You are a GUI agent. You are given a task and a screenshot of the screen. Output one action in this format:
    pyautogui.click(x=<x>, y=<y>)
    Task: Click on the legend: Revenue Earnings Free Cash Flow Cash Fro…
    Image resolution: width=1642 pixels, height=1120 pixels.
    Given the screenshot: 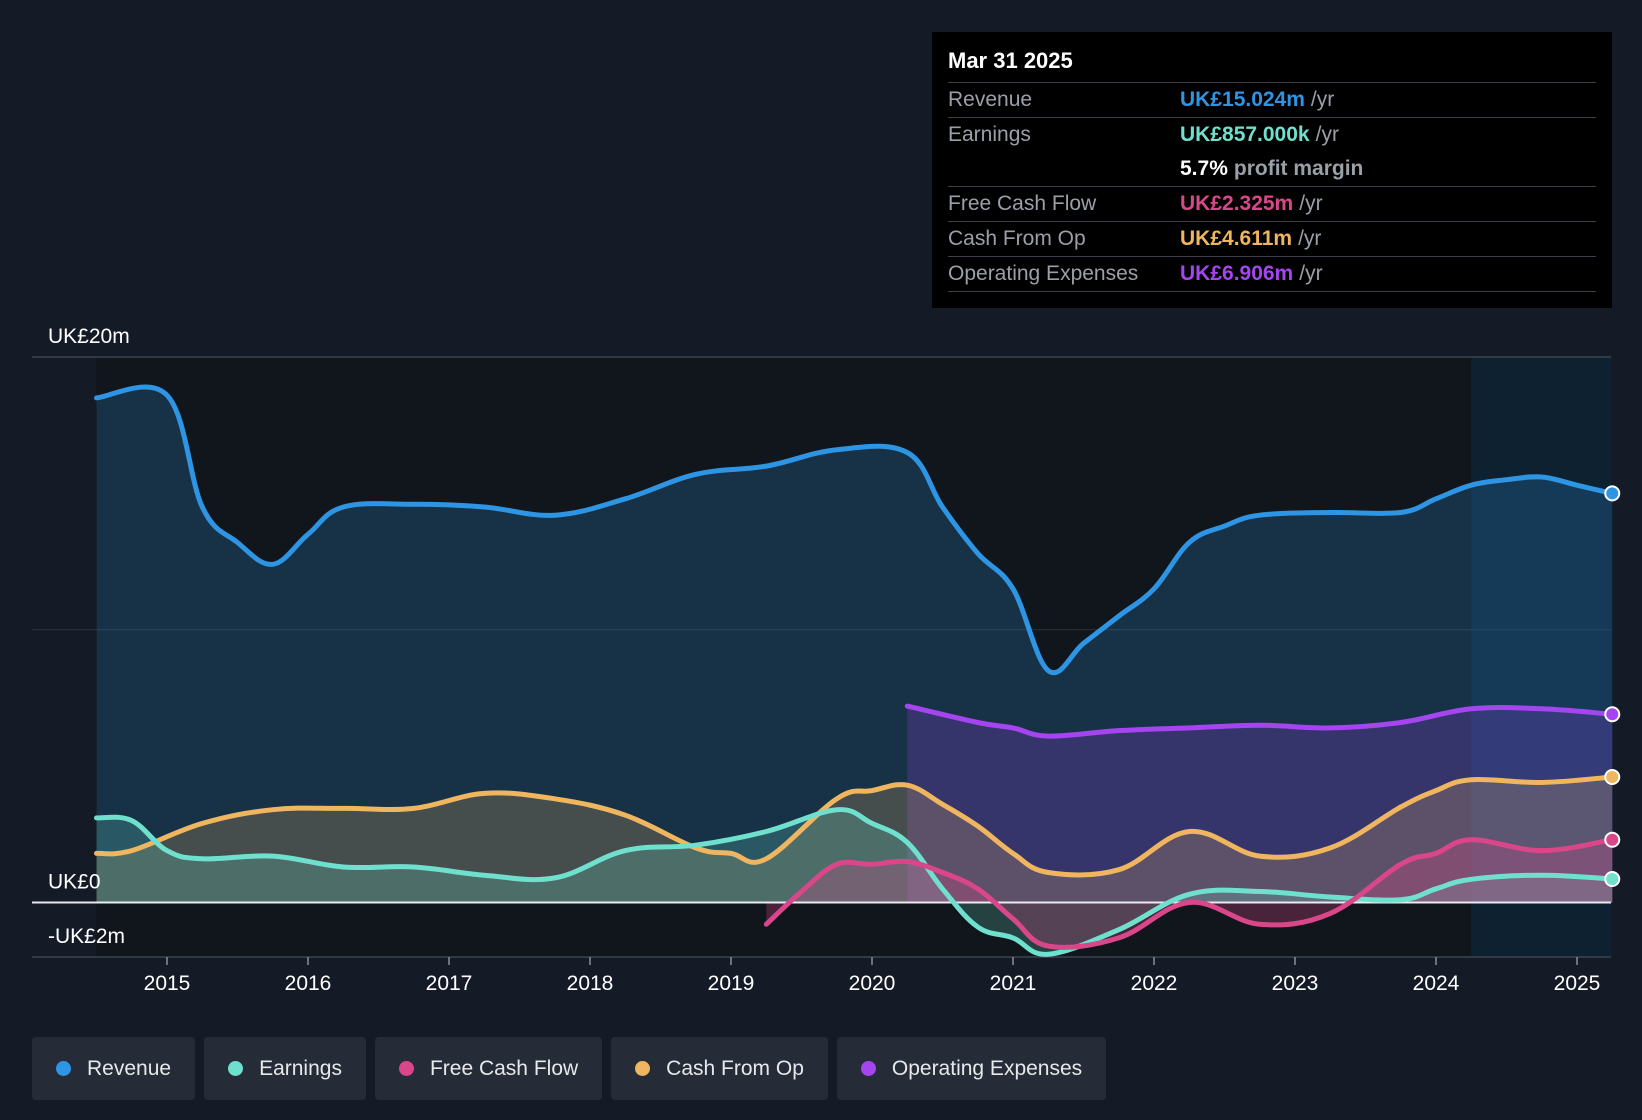 What is the action you would take?
    pyautogui.click(x=569, y=1068)
    